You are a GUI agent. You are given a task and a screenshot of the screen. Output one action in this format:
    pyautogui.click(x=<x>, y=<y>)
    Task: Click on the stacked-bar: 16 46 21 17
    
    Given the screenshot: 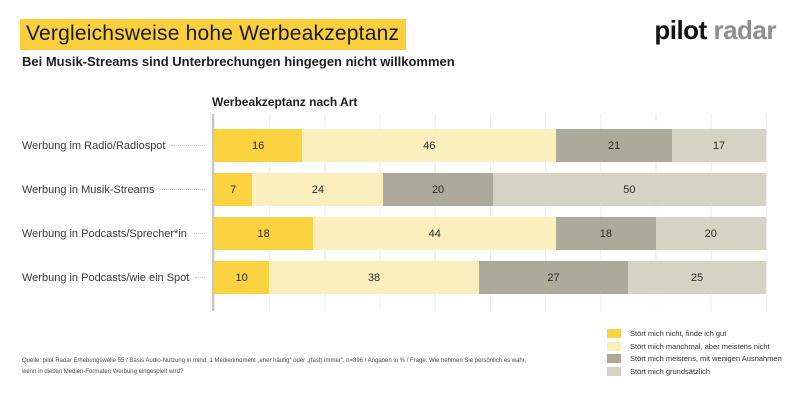 What is the action you would take?
    pyautogui.click(x=490, y=145)
    